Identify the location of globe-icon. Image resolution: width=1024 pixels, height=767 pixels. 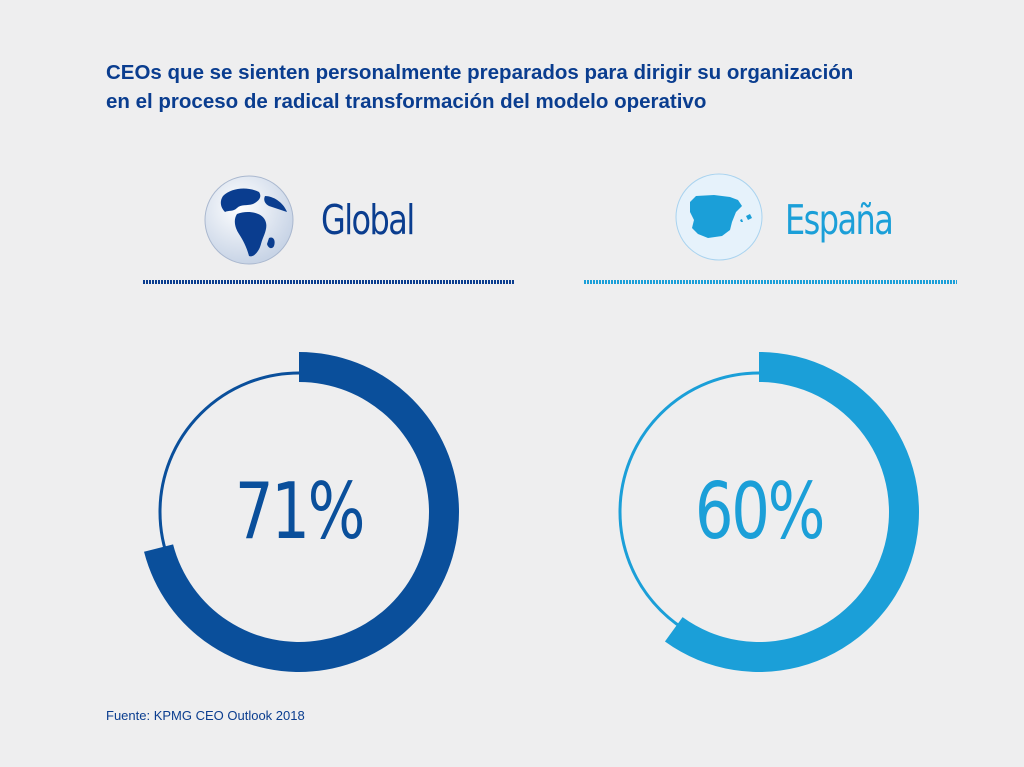
(249, 220).